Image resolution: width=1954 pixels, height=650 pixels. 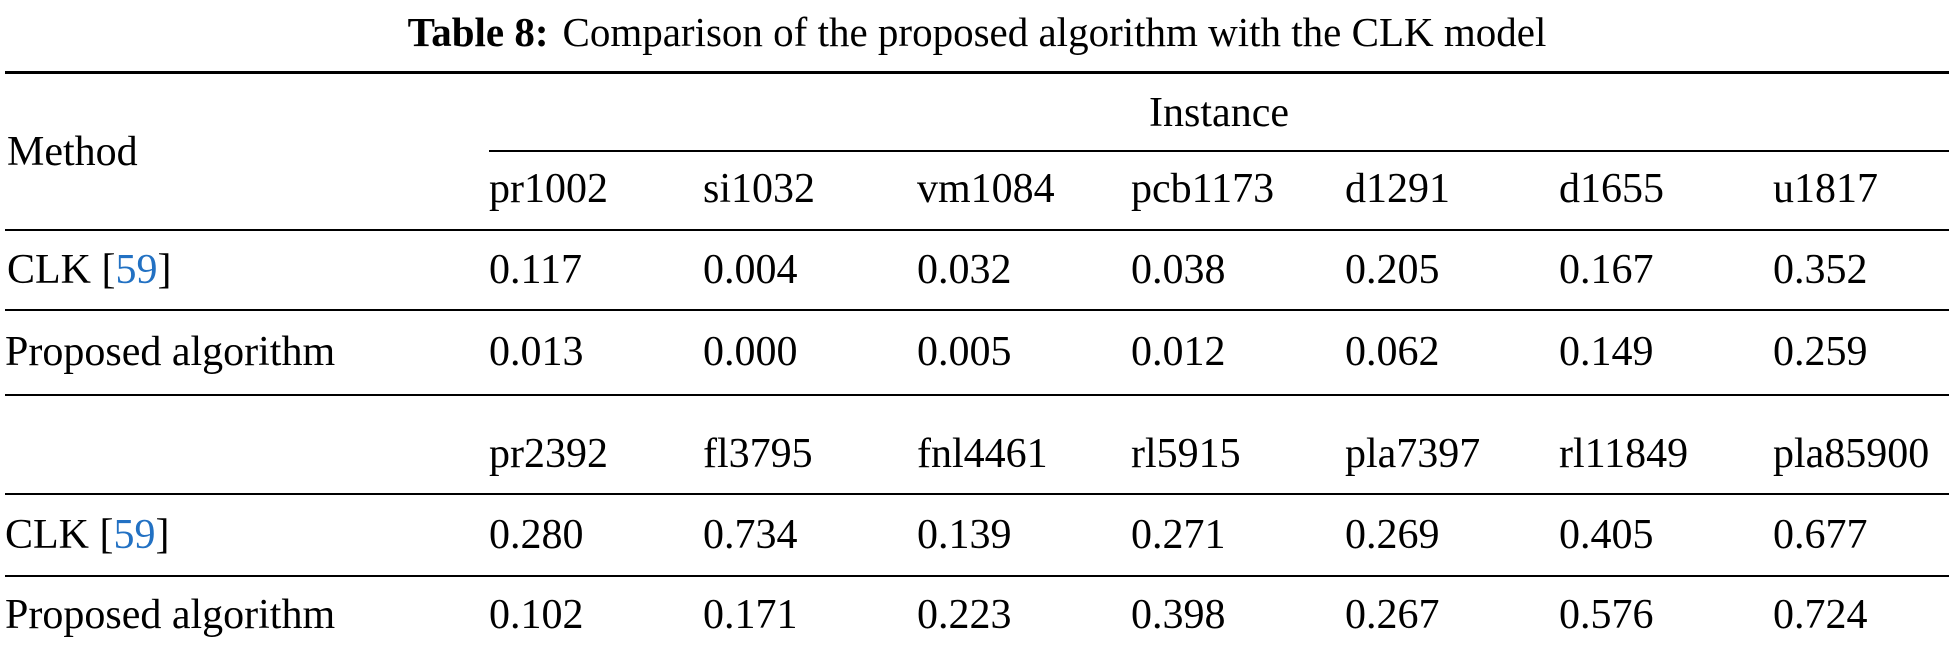 I want to click on value-cell: 0.012, so click(x=1238, y=353).